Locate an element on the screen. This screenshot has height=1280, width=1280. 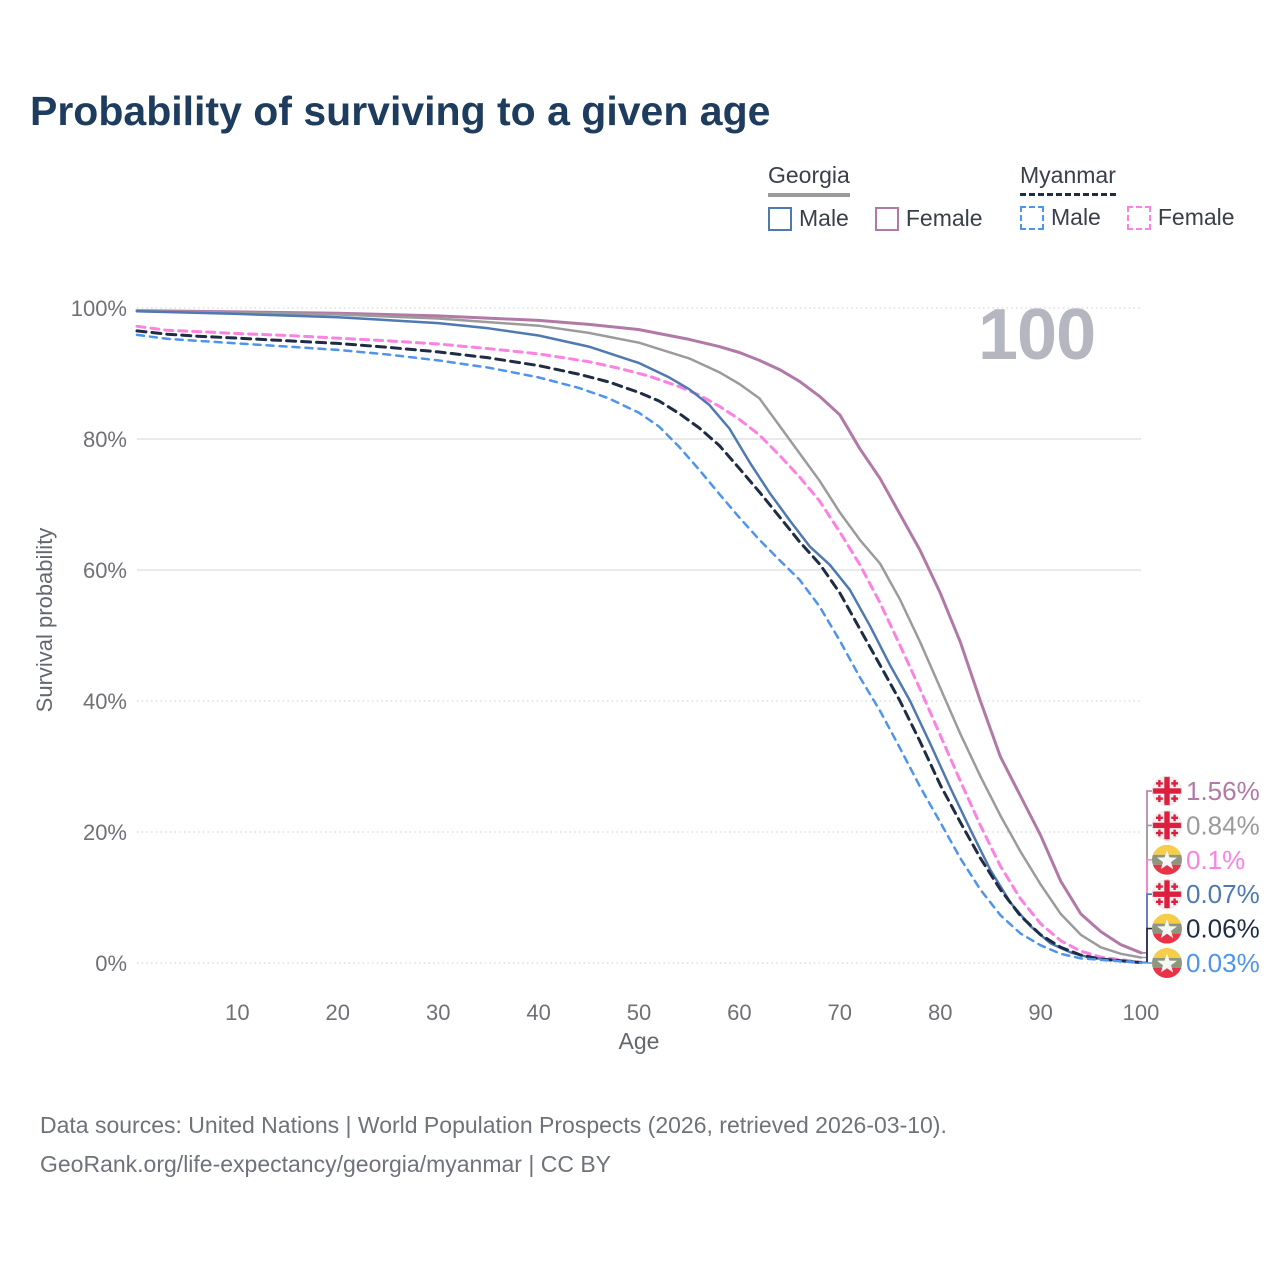
legend-item-georgia-male: Male is located at coordinates (808, 218).